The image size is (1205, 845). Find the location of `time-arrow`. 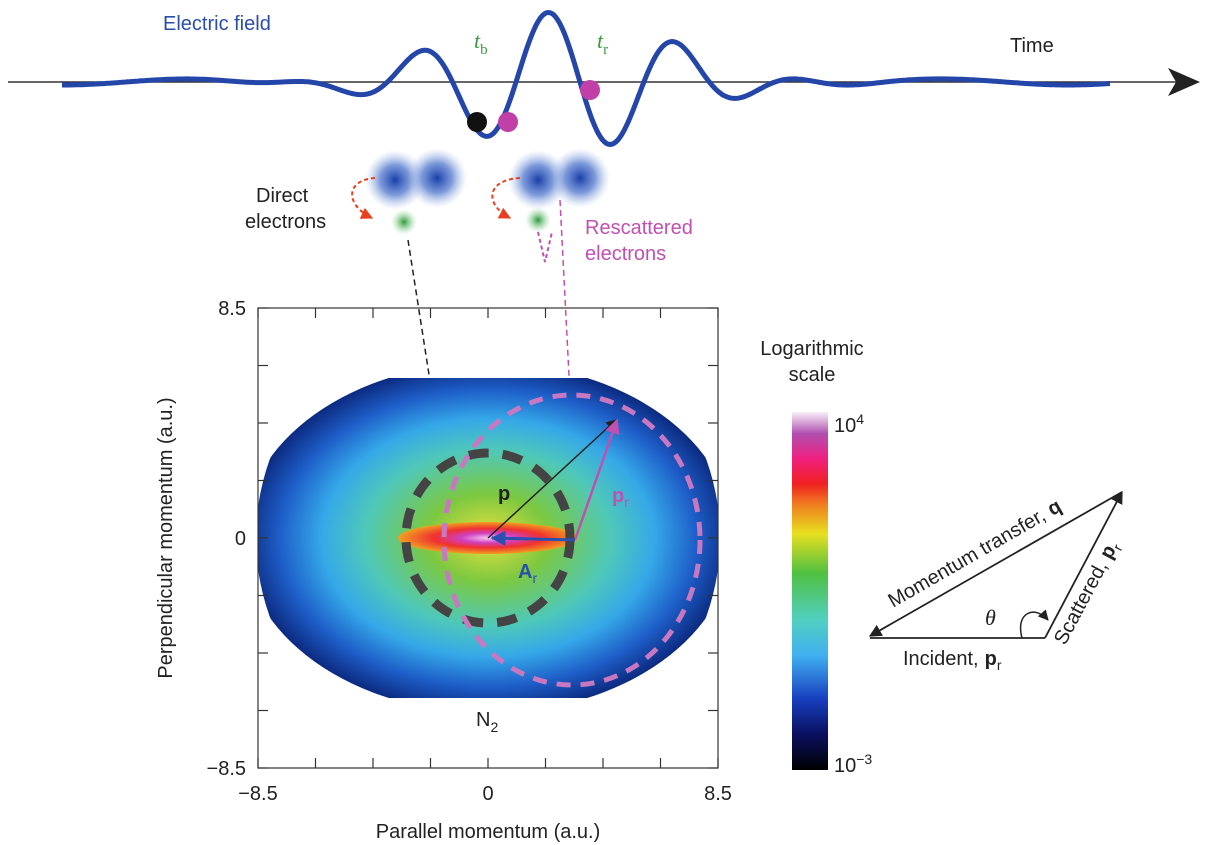

time-arrow is located at coordinates (1184, 82).